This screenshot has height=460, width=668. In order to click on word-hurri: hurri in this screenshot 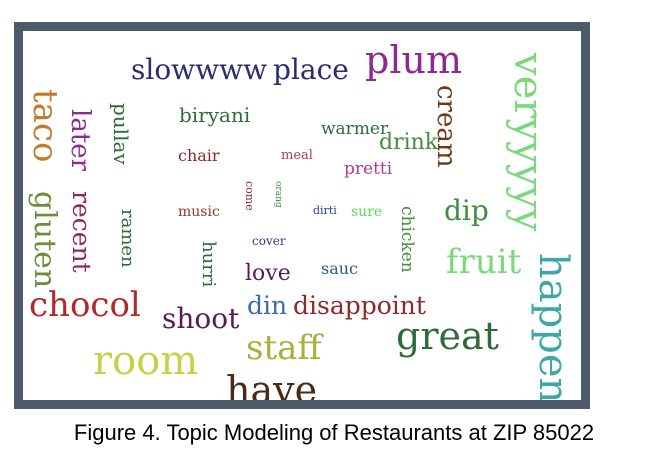, I will do `click(208, 264)`.